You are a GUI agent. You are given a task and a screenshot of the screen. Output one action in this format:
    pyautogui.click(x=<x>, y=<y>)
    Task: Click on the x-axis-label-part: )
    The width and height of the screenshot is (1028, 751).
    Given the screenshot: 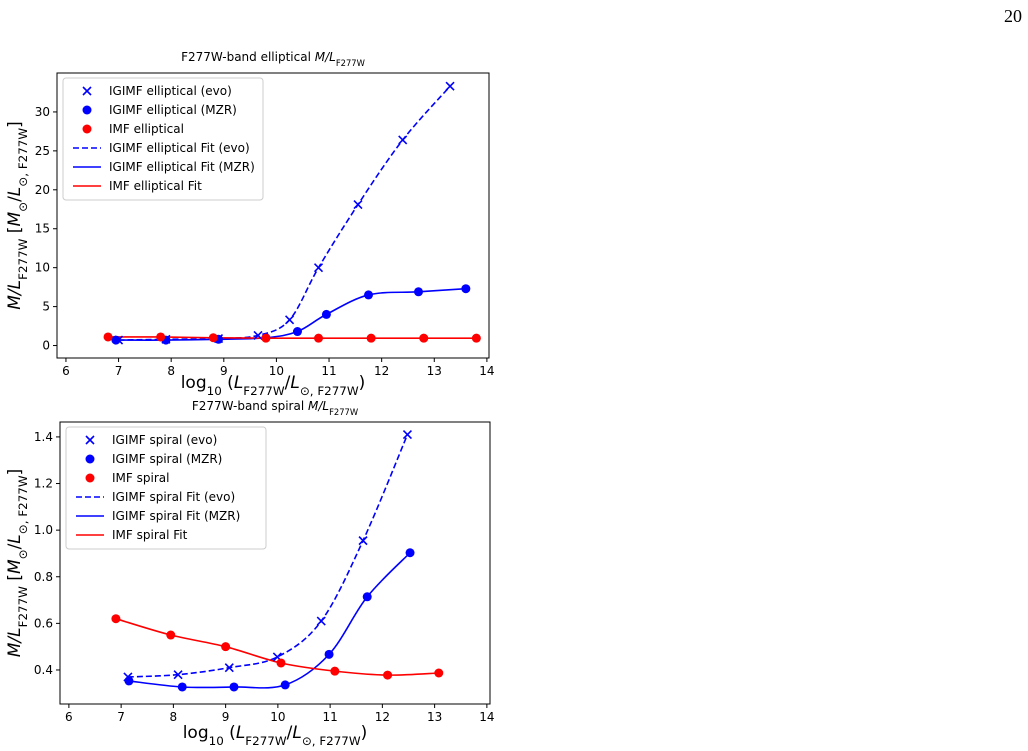 What is the action you would take?
    pyautogui.click(x=362, y=383)
    